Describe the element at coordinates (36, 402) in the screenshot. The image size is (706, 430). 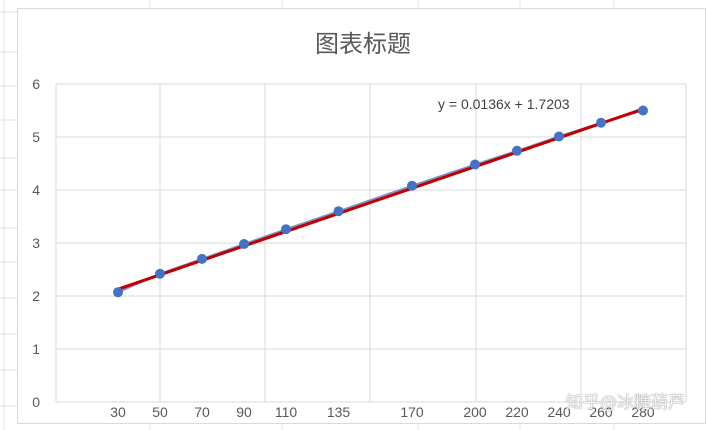
I see `y-tick-label: 0` at that location.